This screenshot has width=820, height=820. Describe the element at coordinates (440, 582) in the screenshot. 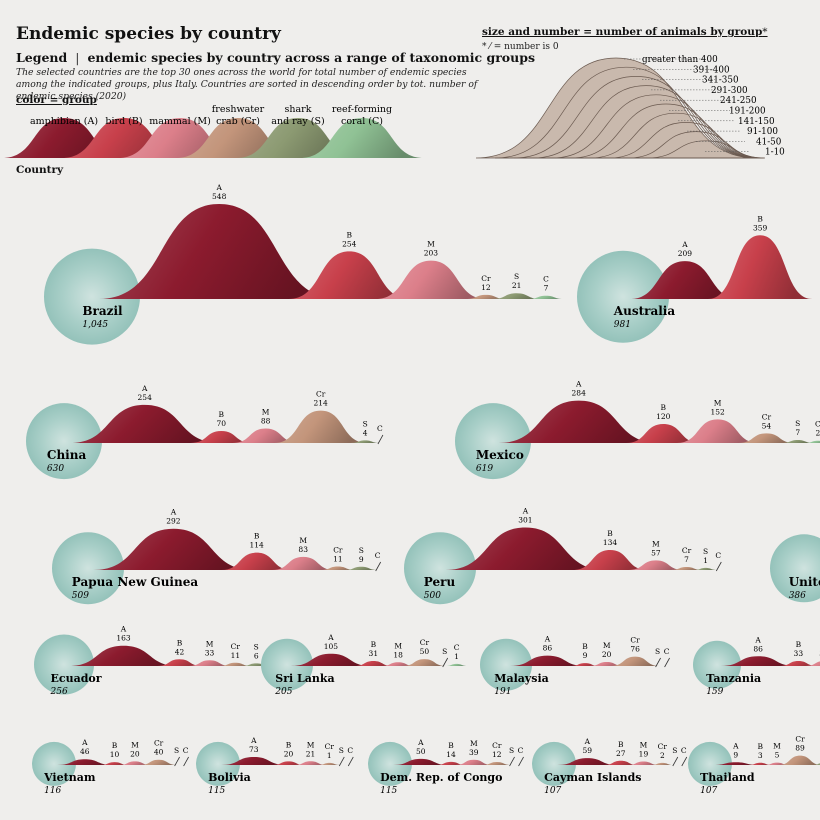

I see `country-name: Peru` at that location.